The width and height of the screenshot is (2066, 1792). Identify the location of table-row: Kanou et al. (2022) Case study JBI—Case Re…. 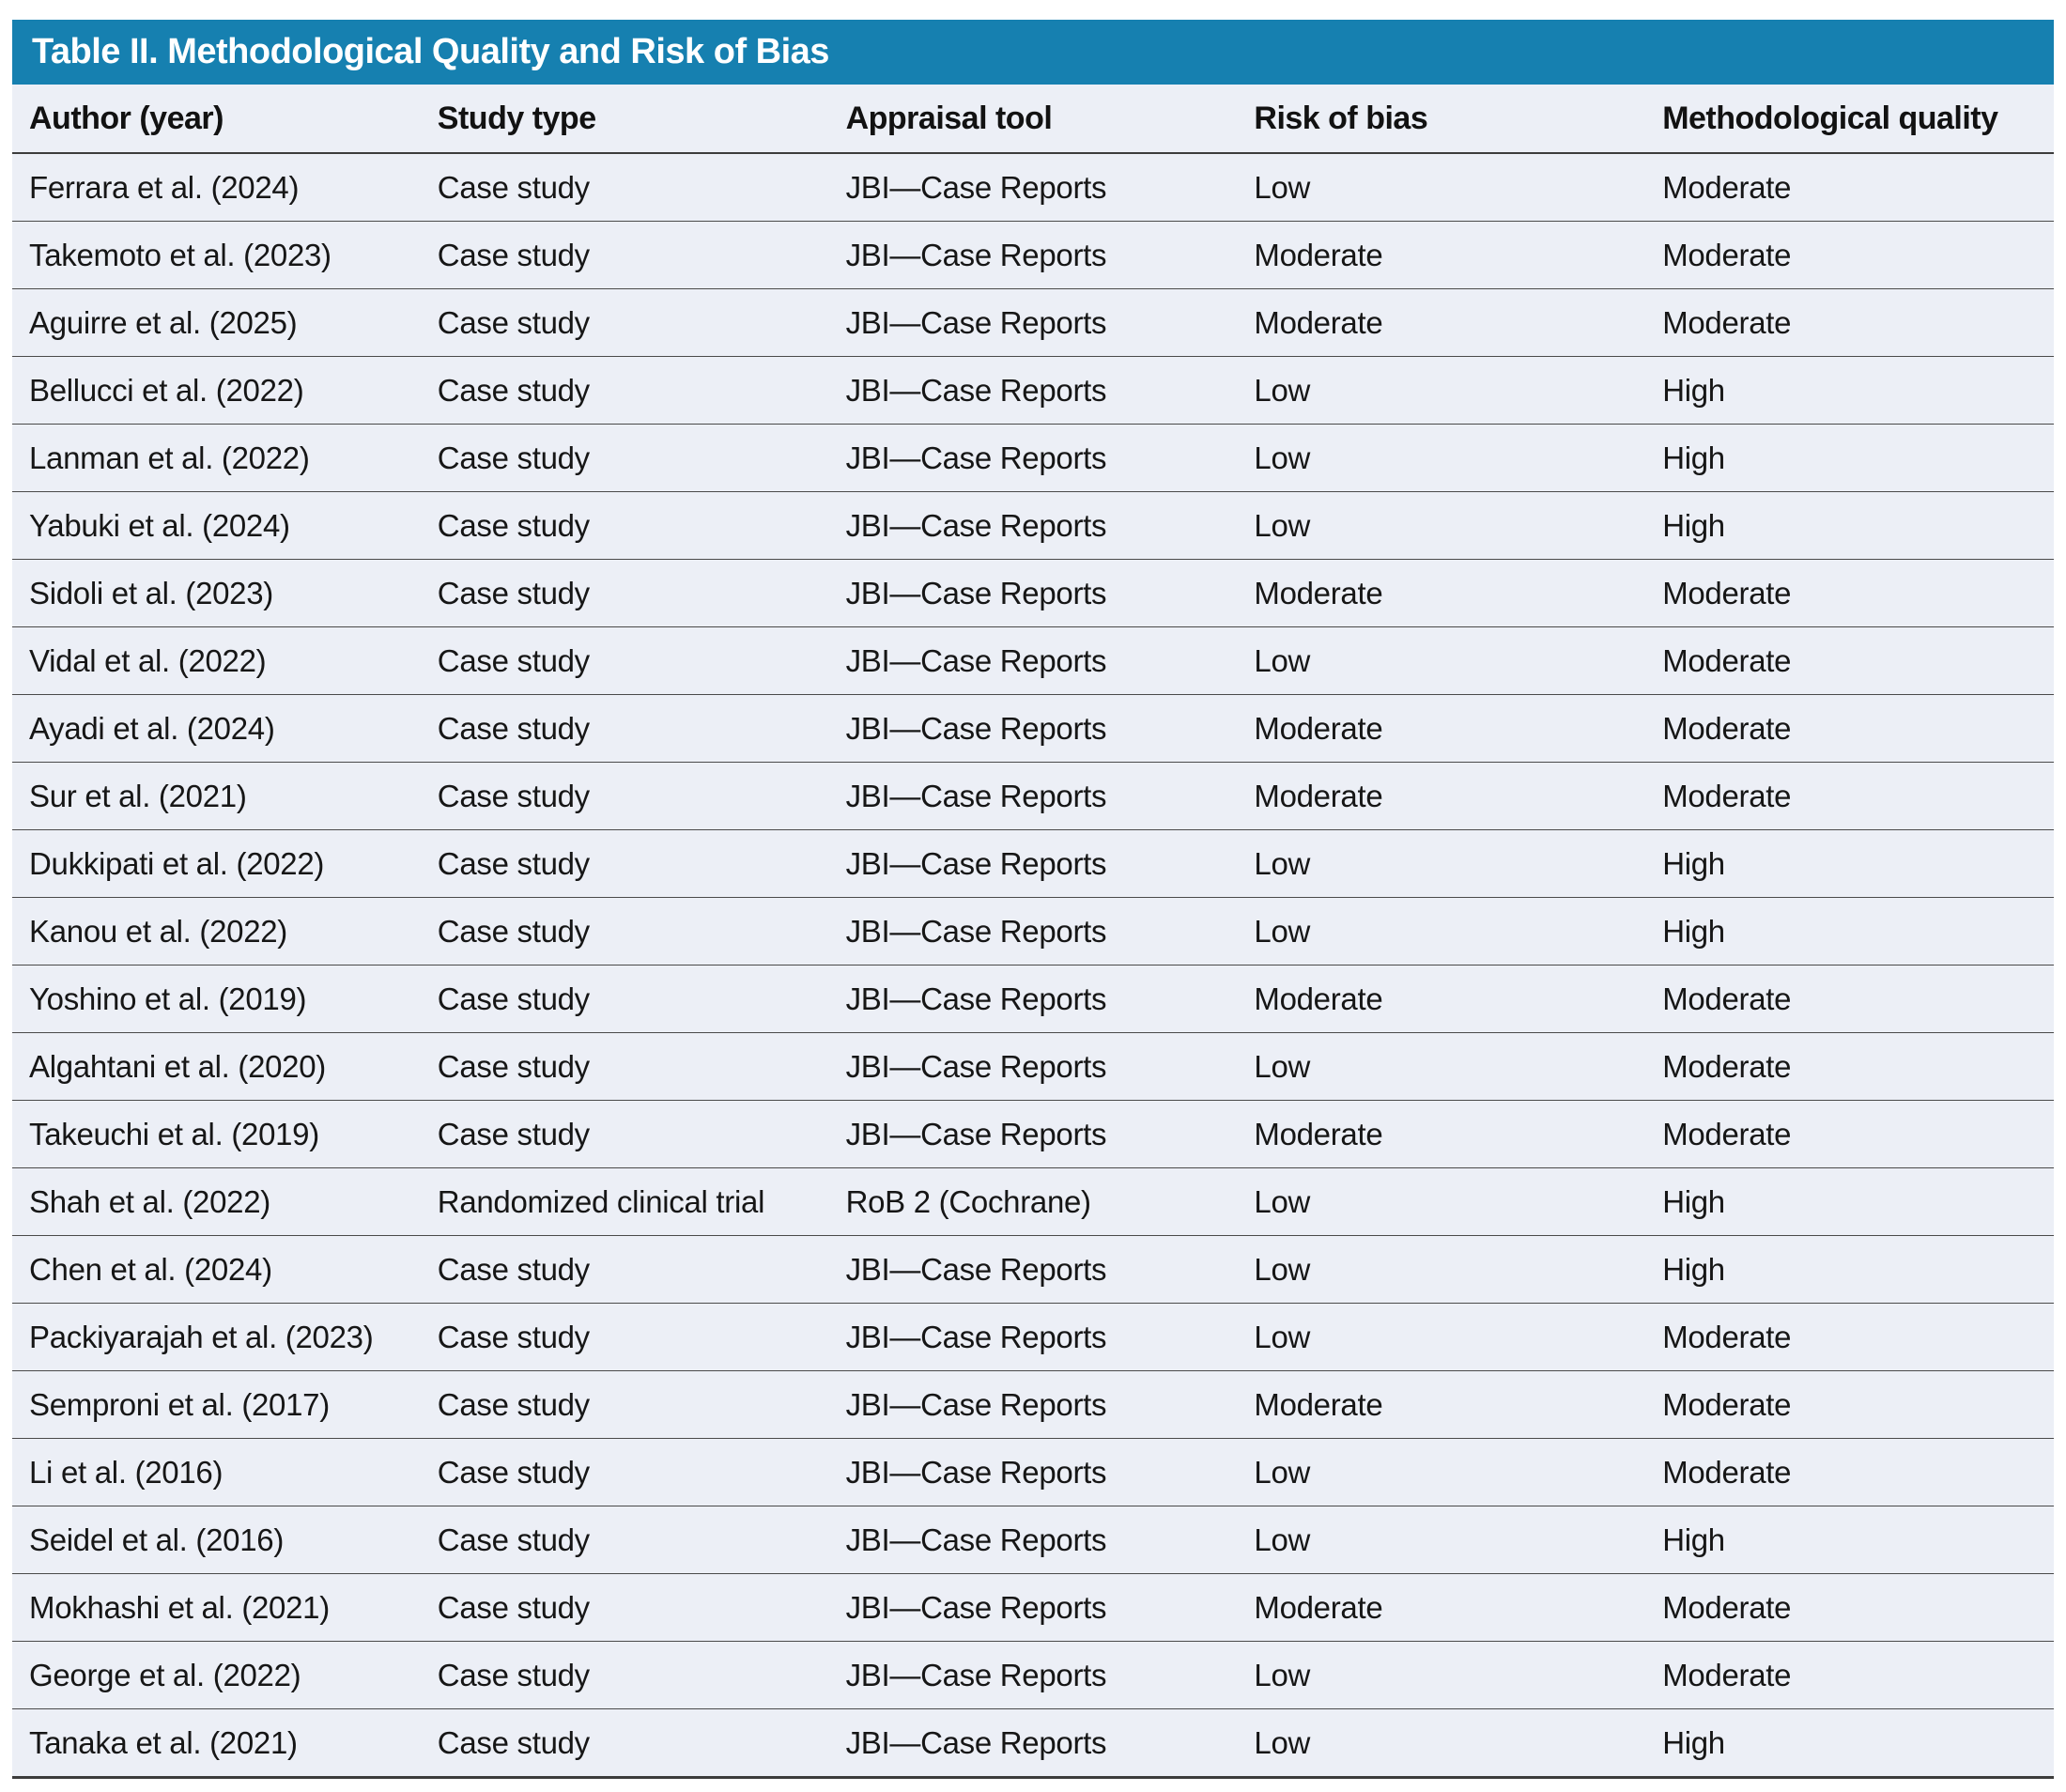
(1033, 931).